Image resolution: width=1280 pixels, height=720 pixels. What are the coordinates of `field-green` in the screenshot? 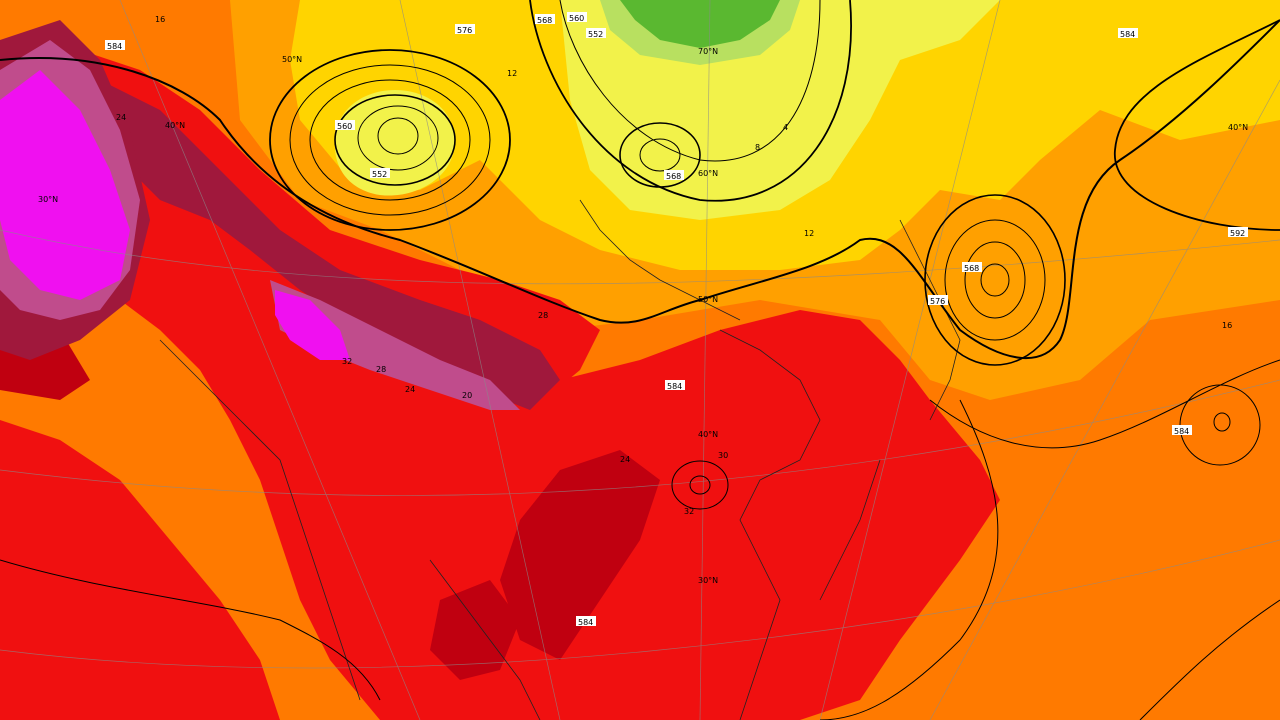 It's located at (700, 24).